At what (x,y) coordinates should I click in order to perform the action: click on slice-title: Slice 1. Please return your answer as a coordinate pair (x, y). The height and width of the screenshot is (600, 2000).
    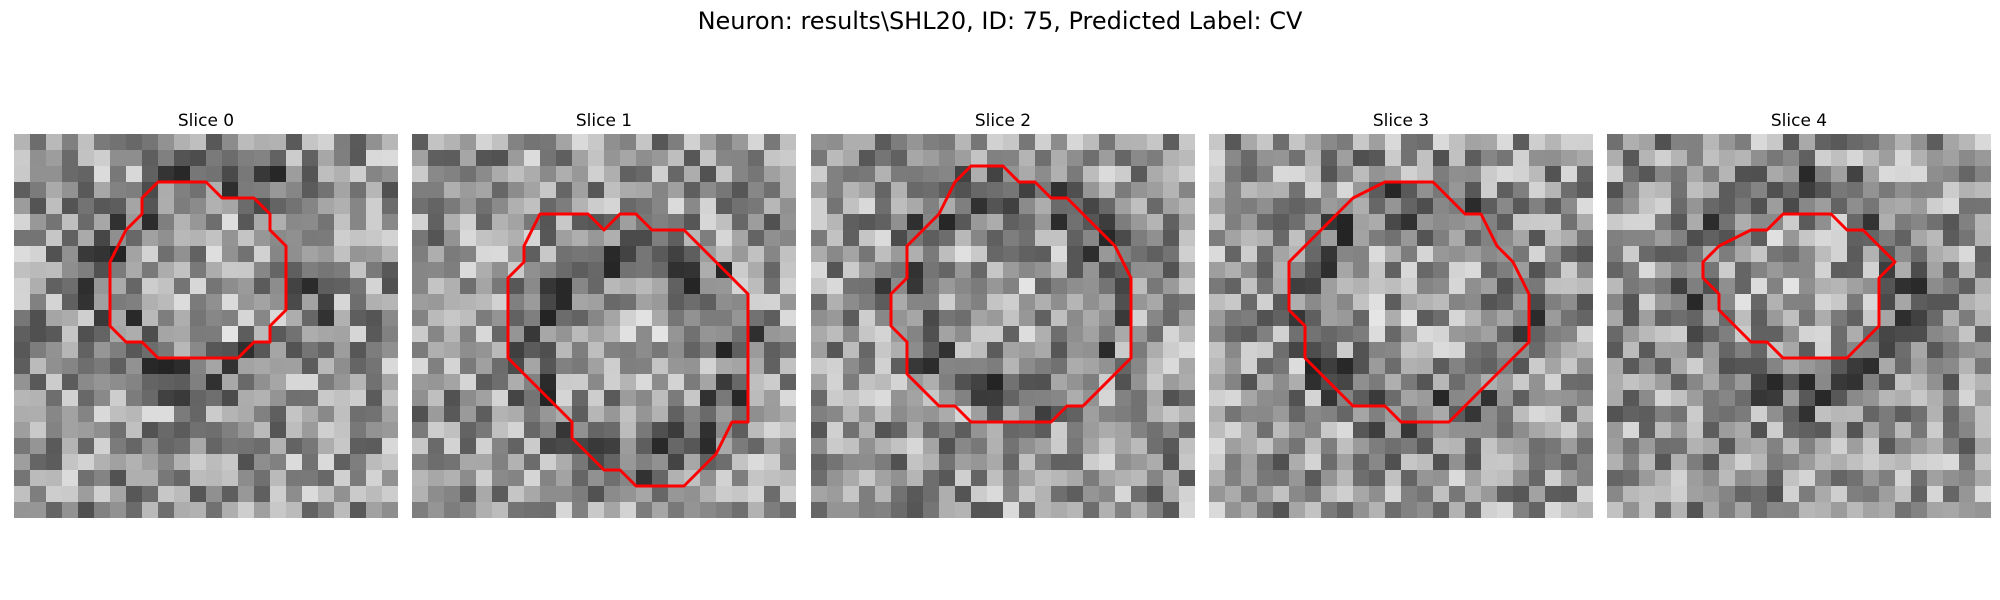
    Looking at the image, I should click on (604, 121).